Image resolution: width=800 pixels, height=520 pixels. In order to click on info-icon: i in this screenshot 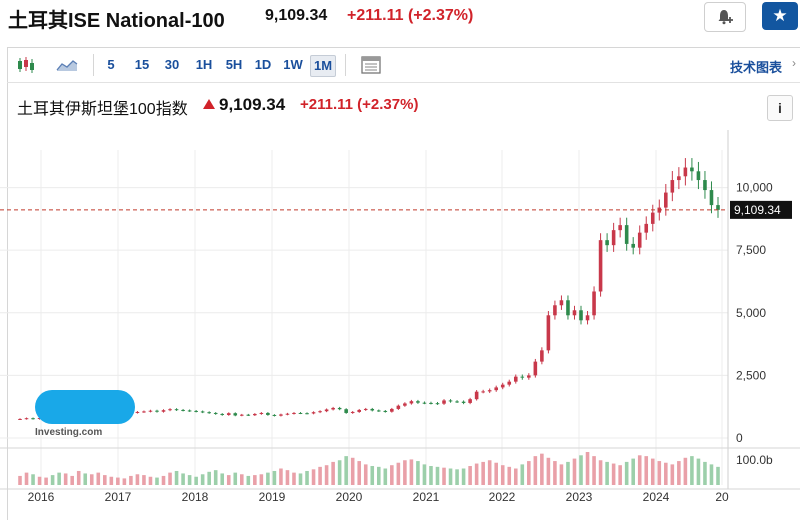, I will do `click(780, 108)`.